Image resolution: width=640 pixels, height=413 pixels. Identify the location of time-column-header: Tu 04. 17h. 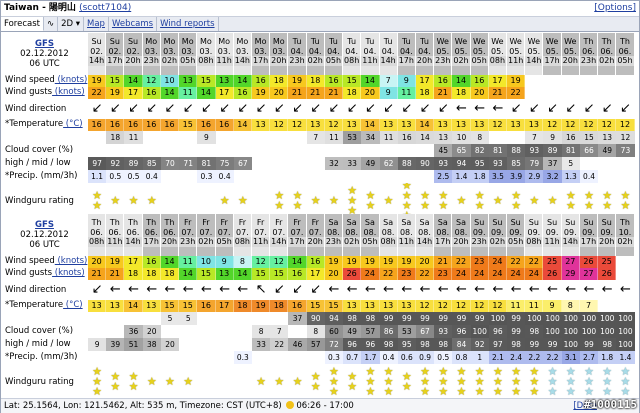
(406, 54).